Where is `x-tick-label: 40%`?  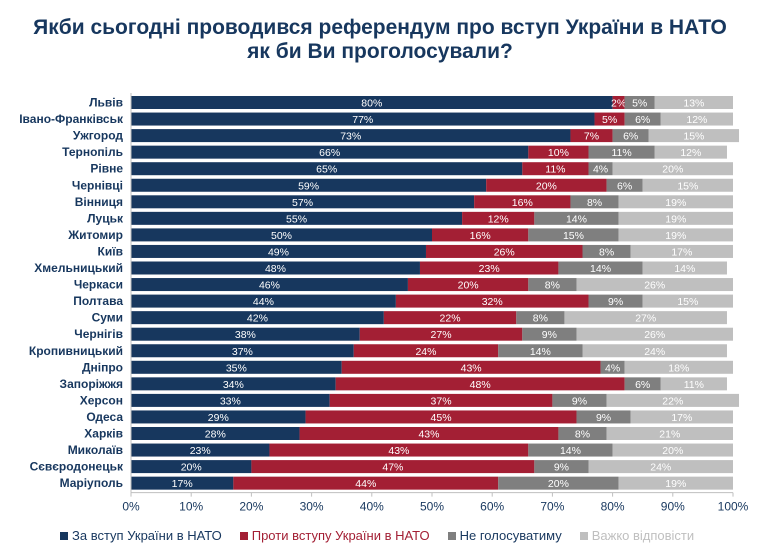
x-tick-label: 40% is located at coordinates (372, 507).